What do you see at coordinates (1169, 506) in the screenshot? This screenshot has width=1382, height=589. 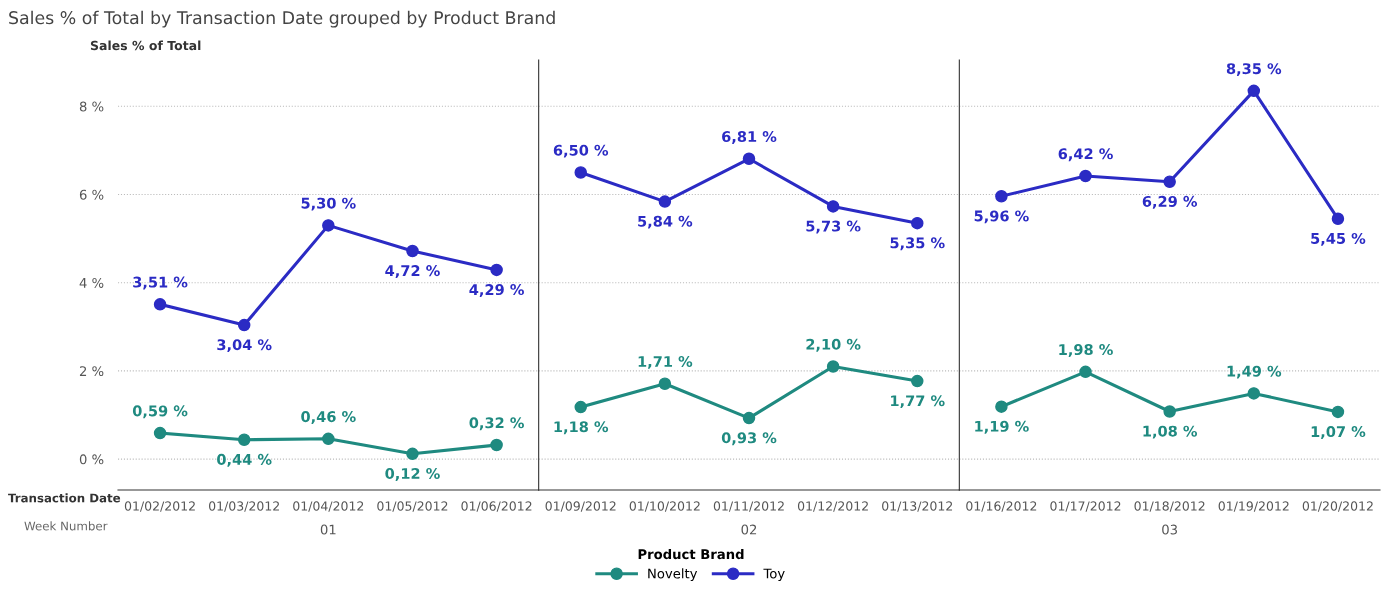 I see `x-tick-label: 01/18/2012` at bounding box center [1169, 506].